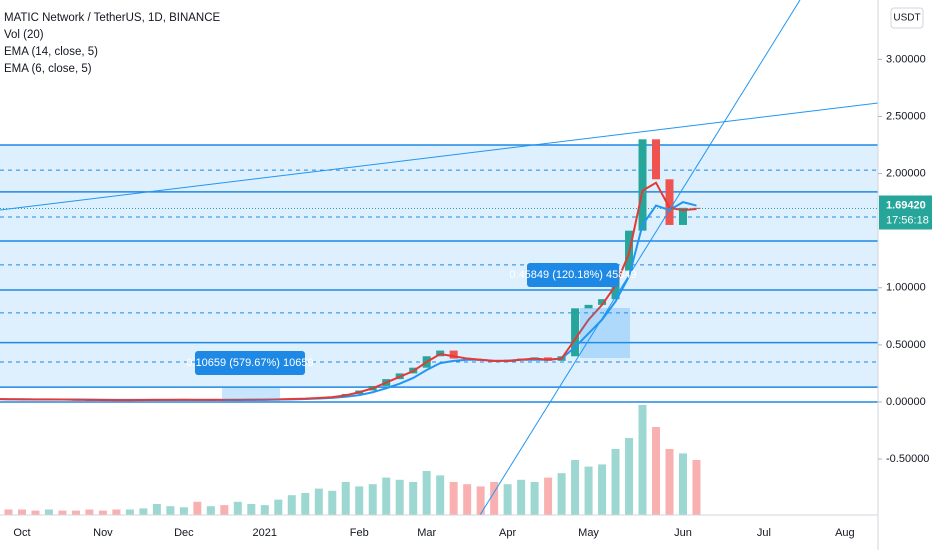  Describe the element at coordinates (906, 205) in the screenshot. I see `price-label: 1.69420` at that location.